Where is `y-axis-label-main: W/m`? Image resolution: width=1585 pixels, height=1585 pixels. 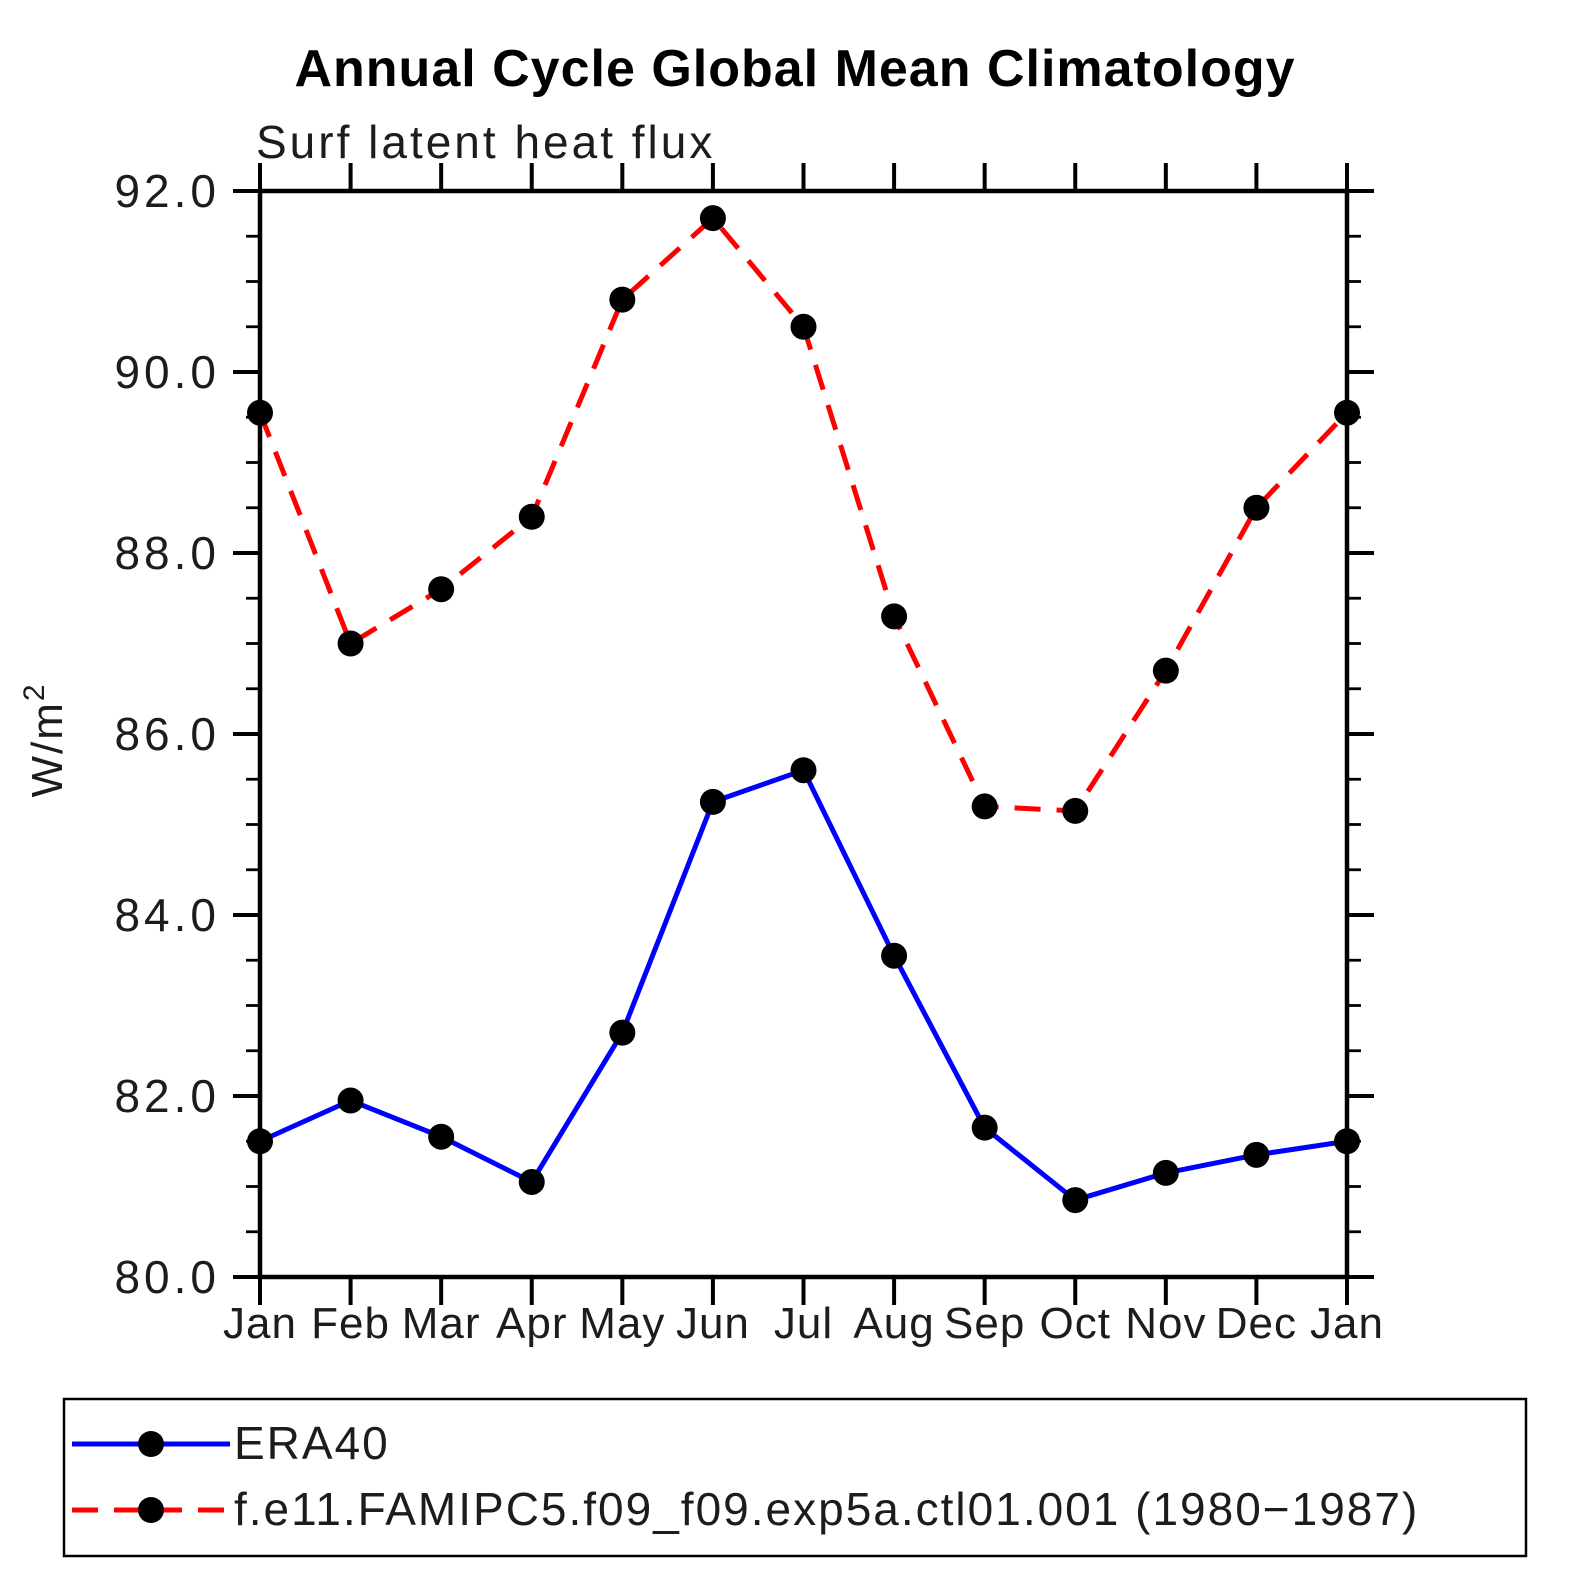
y-axis-label-main: W/m is located at coordinates (47, 749).